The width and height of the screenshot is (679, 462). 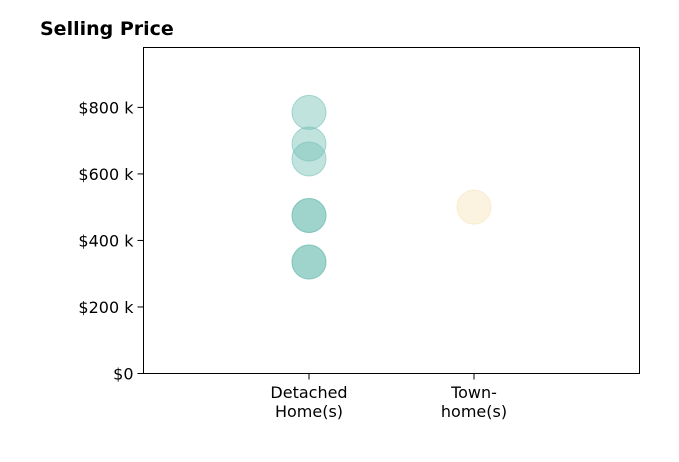 I want to click on y-axis: $0 $200 k $400 k $600 k $800 k, so click(x=111, y=241).